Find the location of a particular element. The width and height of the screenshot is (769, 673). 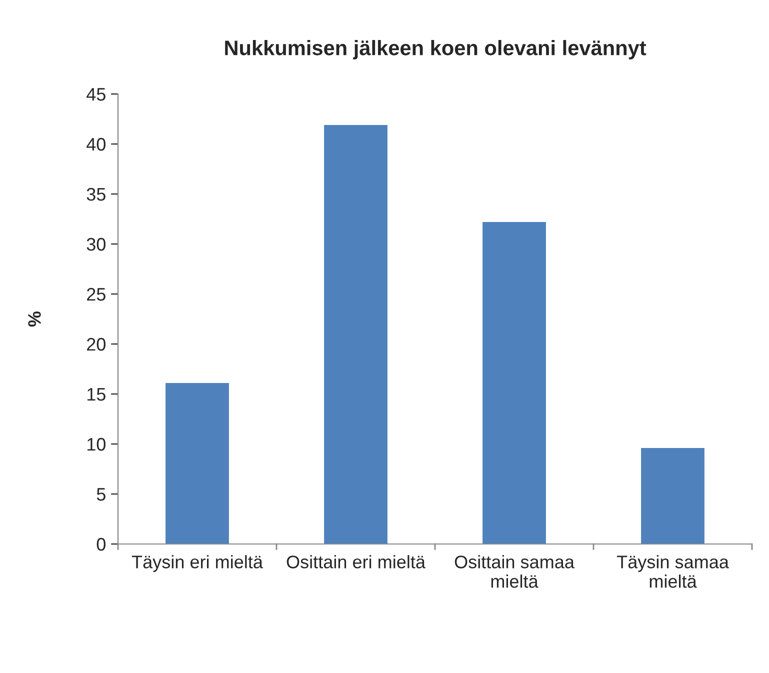

y-tick-label: 0 is located at coordinates (101, 544).